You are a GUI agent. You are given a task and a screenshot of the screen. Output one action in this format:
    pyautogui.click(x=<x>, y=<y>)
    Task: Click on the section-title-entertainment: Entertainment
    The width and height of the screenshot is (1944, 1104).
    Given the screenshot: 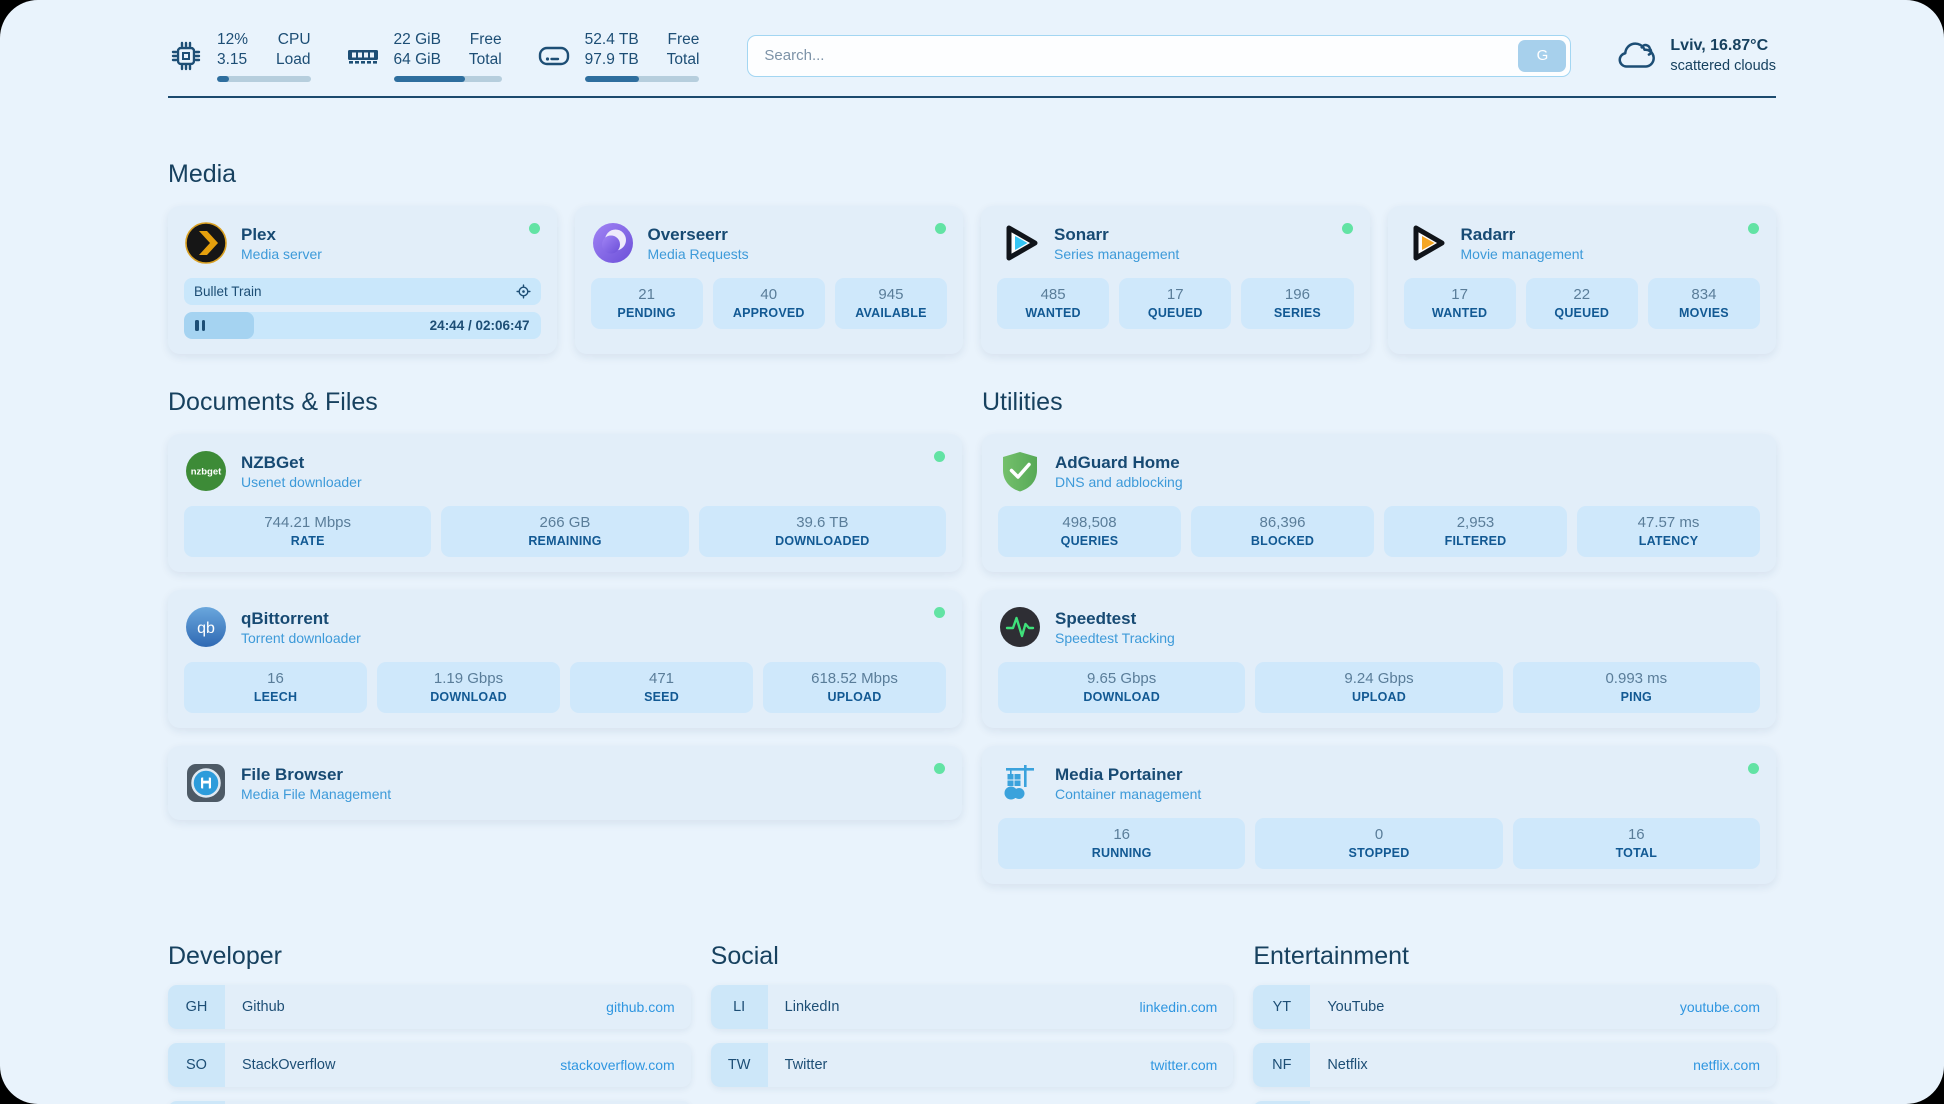 What is the action you would take?
    pyautogui.click(x=1331, y=955)
    